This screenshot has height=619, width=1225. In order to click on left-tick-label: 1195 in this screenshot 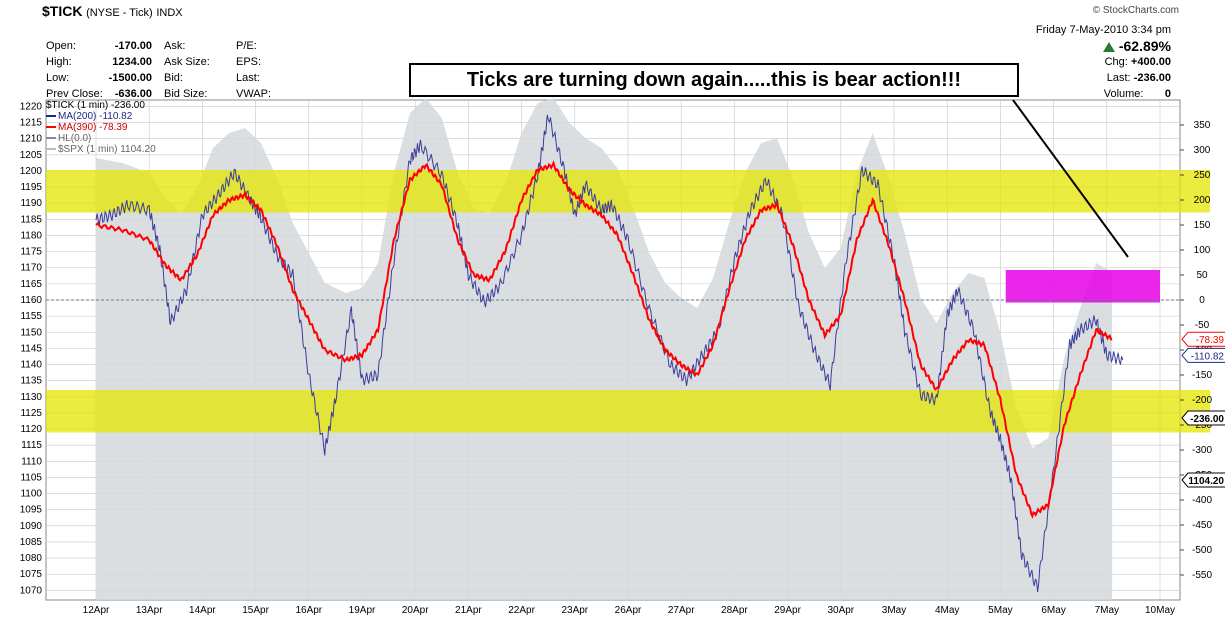, I will do `click(31, 187)`.